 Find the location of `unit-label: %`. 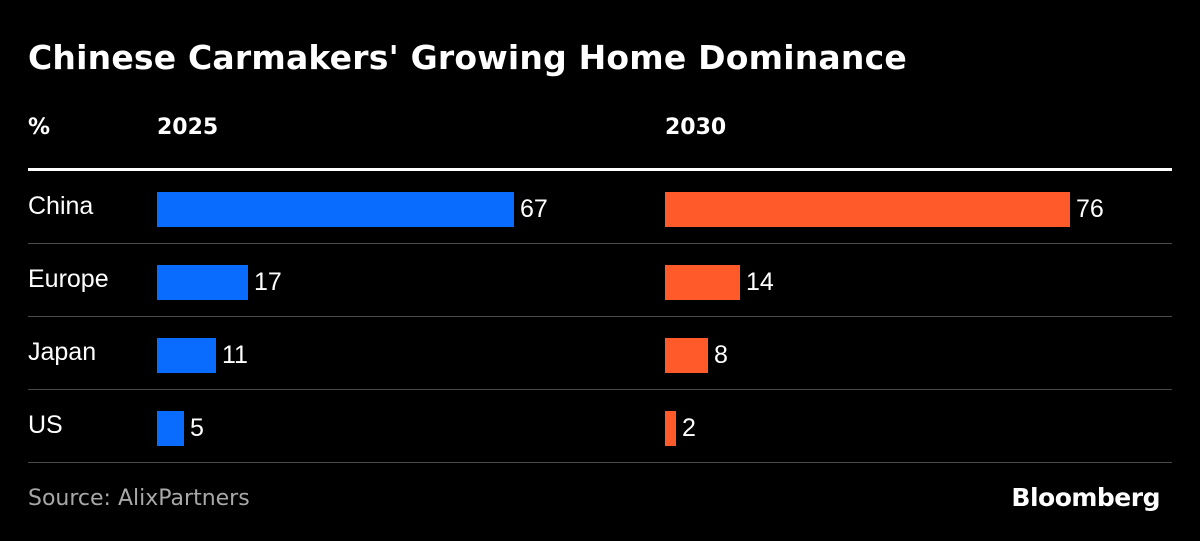

unit-label: % is located at coordinates (39, 127).